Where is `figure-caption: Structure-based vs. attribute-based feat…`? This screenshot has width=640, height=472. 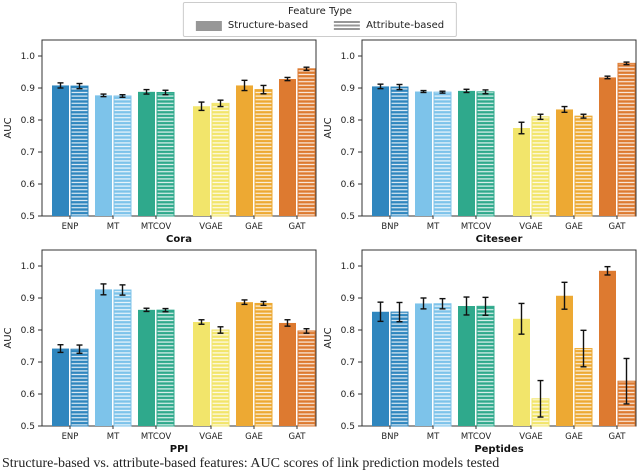
figure-caption: Structure-based vs. attribute-based feat… is located at coordinates (251, 463).